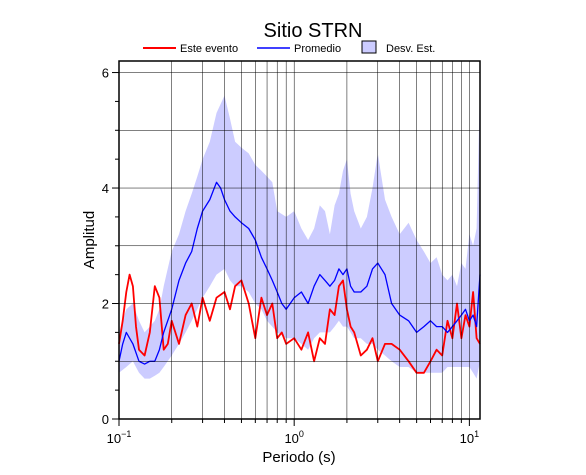  What do you see at coordinates (298, 457) in the screenshot?
I see `x-axis-label: Periodo (s)` at bounding box center [298, 457].